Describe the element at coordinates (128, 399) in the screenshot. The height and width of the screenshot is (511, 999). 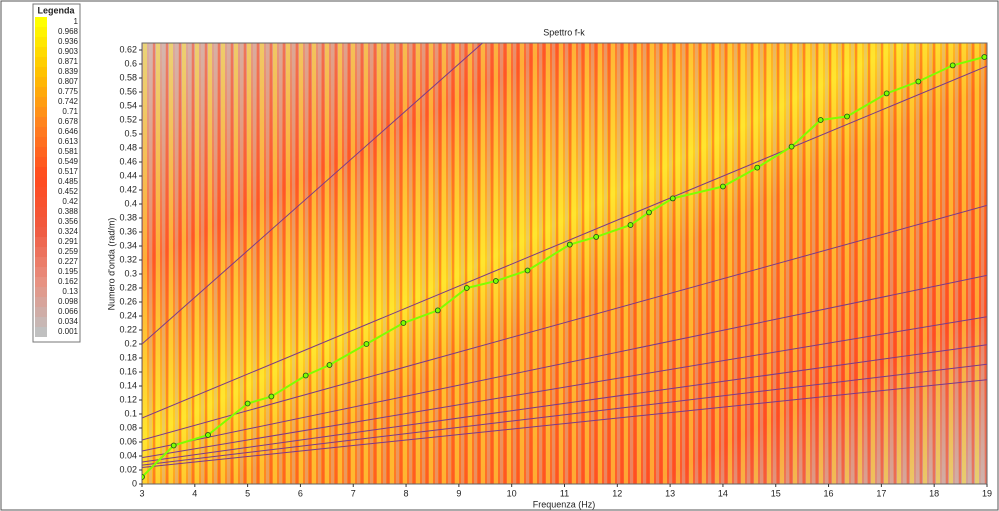
I see `y-tick-label: 0.12` at that location.